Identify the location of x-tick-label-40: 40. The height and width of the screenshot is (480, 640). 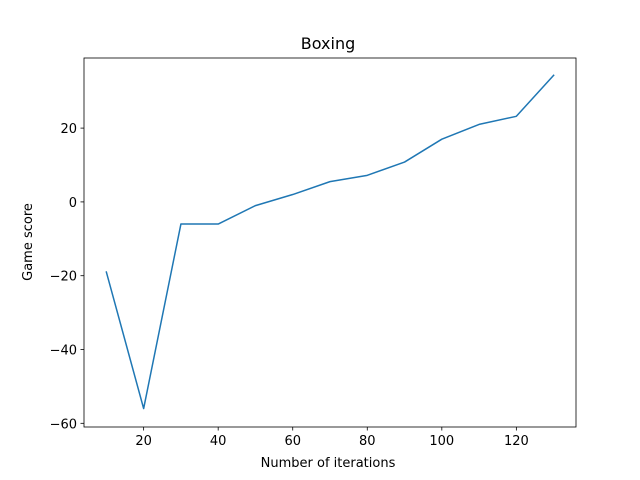
(218, 441).